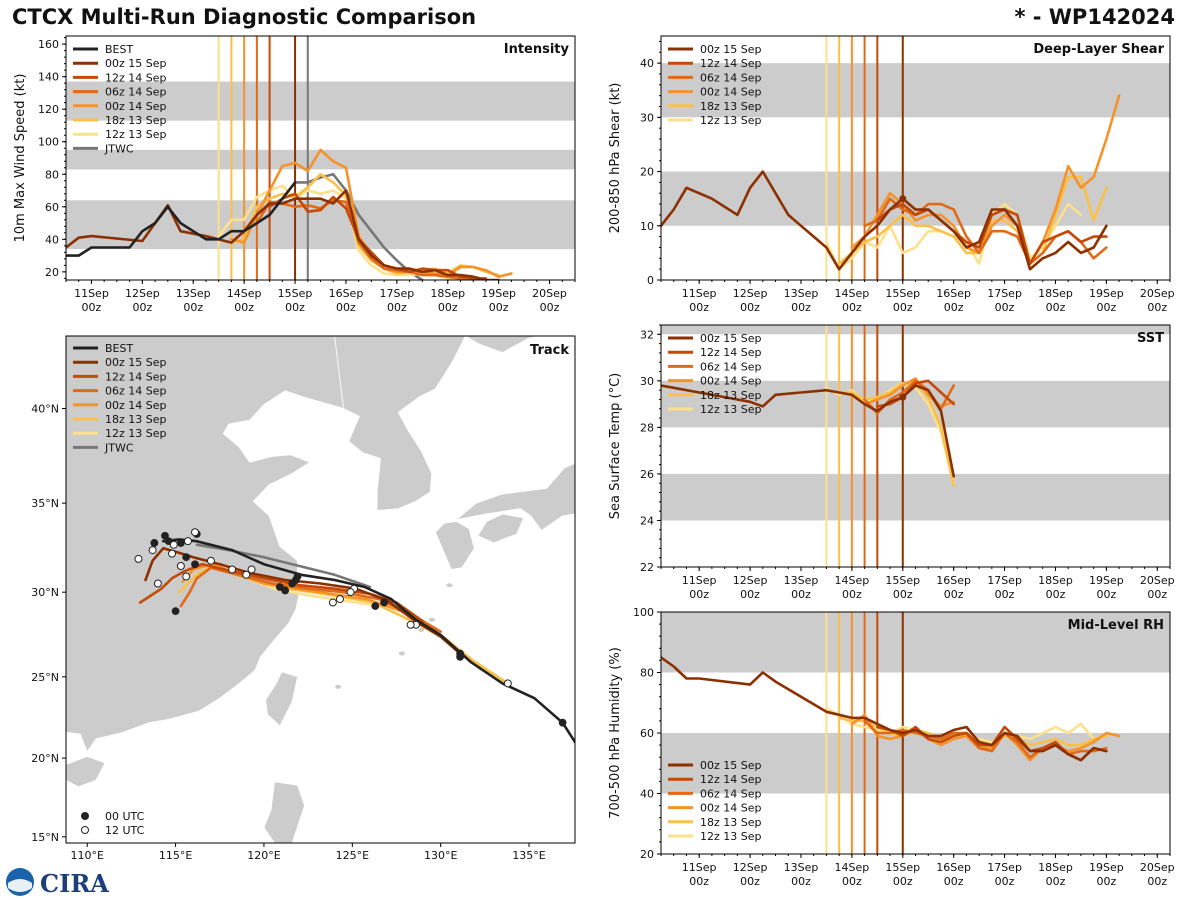  Describe the element at coordinates (136, 376) in the screenshot. I see `track-legend-label: 12z 14 Sep` at that location.